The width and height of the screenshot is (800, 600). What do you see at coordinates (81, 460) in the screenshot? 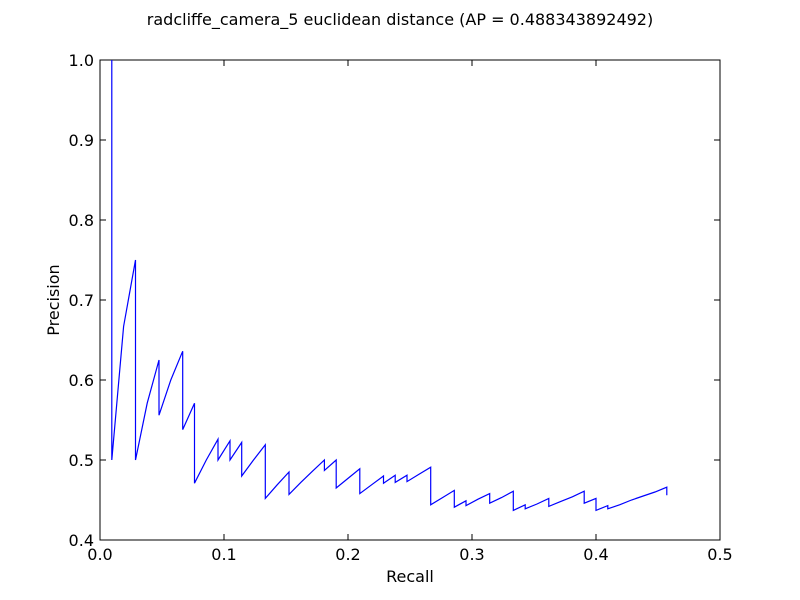
I see `y-tick-label: 0.5` at bounding box center [81, 460].